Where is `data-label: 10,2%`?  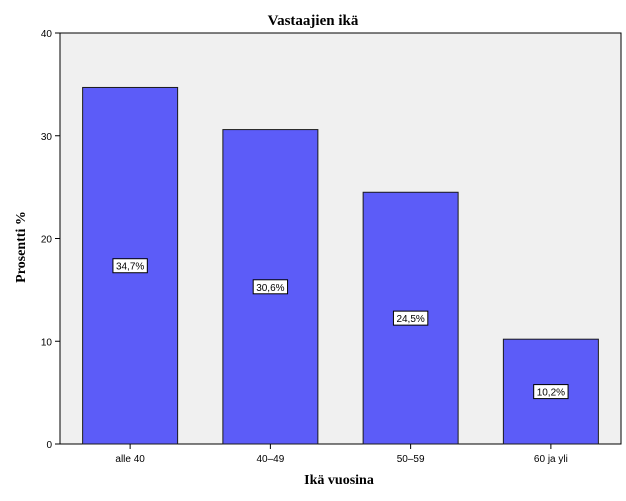 data-label: 10,2% is located at coordinates (551, 392).